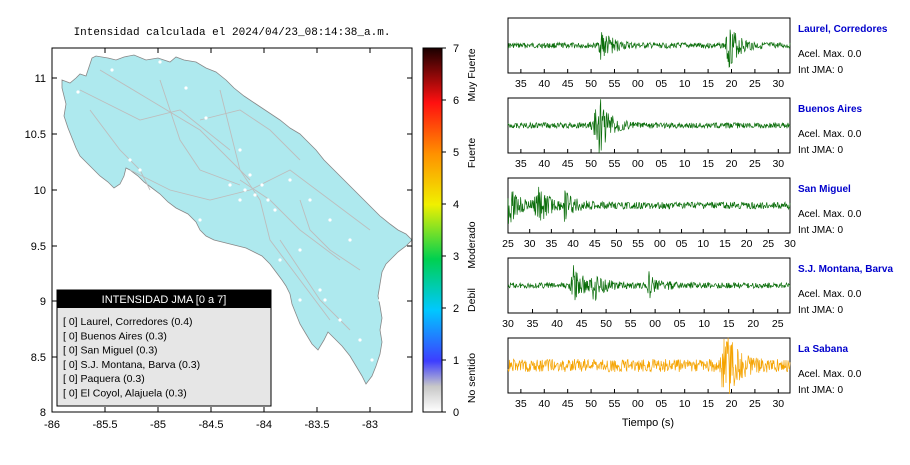 The height and width of the screenshot is (465, 910). Describe the element at coordinates (472, 300) in the screenshot. I see `colorbar-category-label: Debil` at that location.